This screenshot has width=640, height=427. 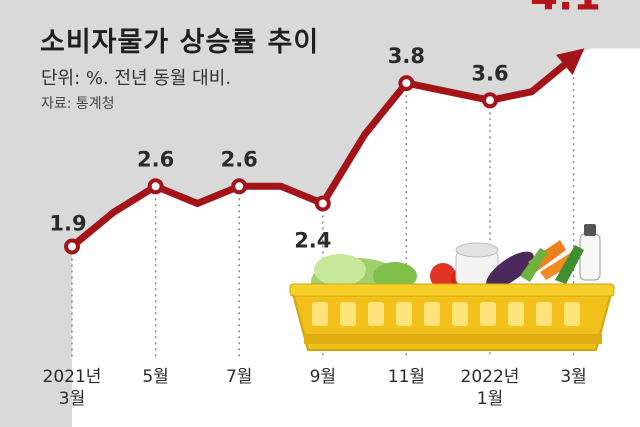 What do you see at coordinates (155, 377) in the screenshot?
I see `x-tick-label: 5월` at bounding box center [155, 377].